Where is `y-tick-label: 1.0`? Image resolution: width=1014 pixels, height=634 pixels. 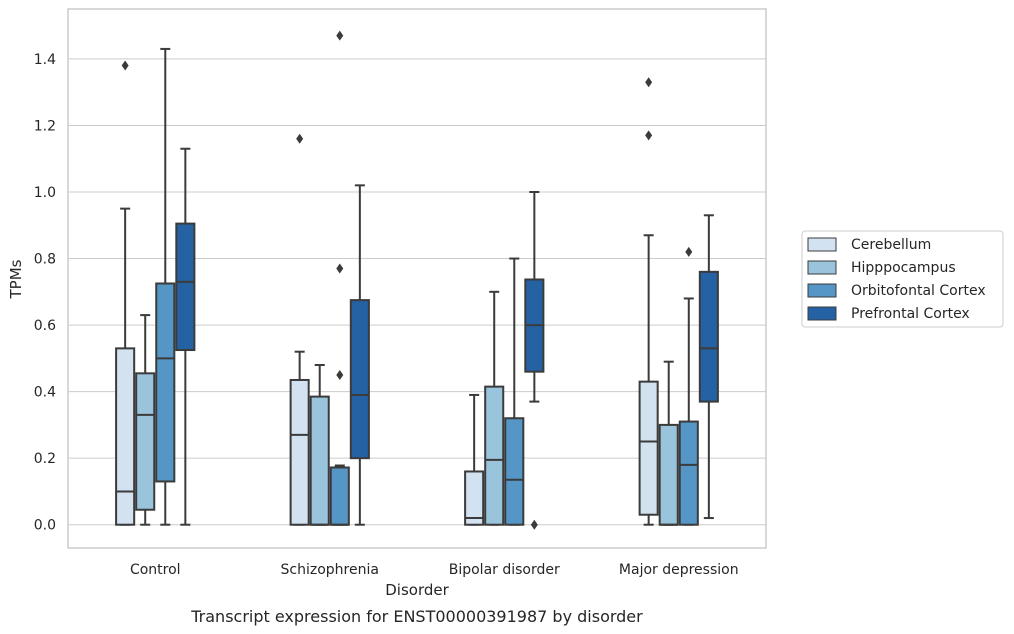
y-tick-label: 1.0 is located at coordinates (45, 193).